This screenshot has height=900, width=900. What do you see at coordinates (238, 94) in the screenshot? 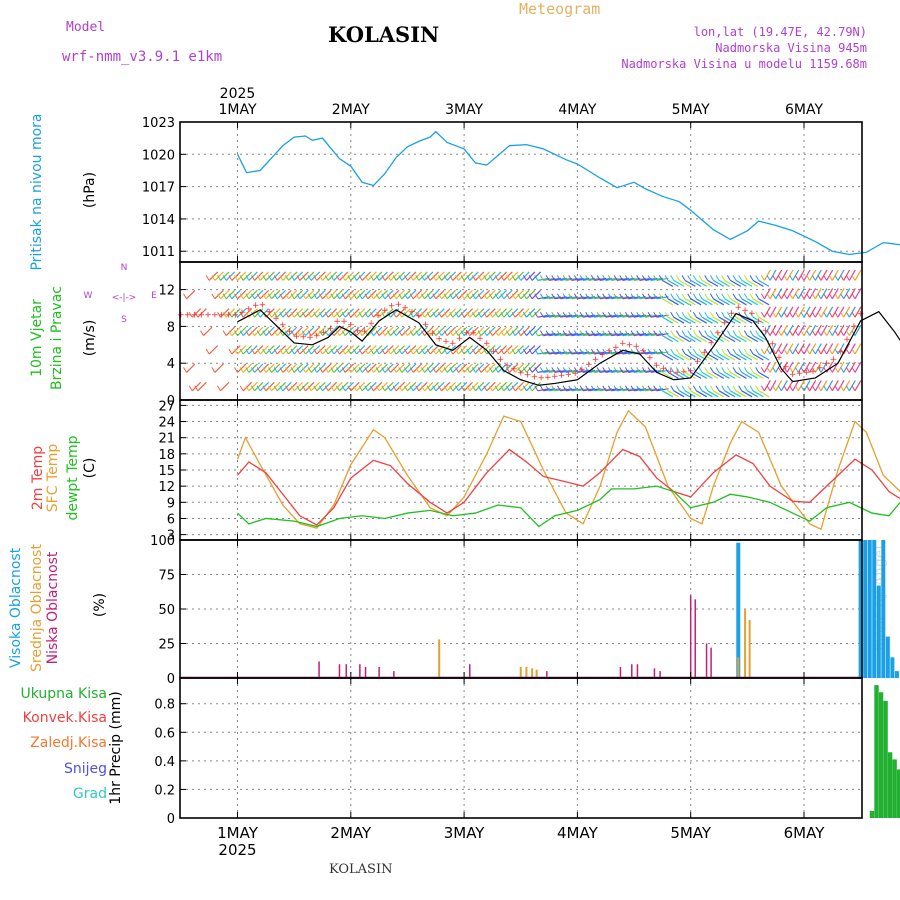
I see `year-label-top: 2025` at bounding box center [238, 94].